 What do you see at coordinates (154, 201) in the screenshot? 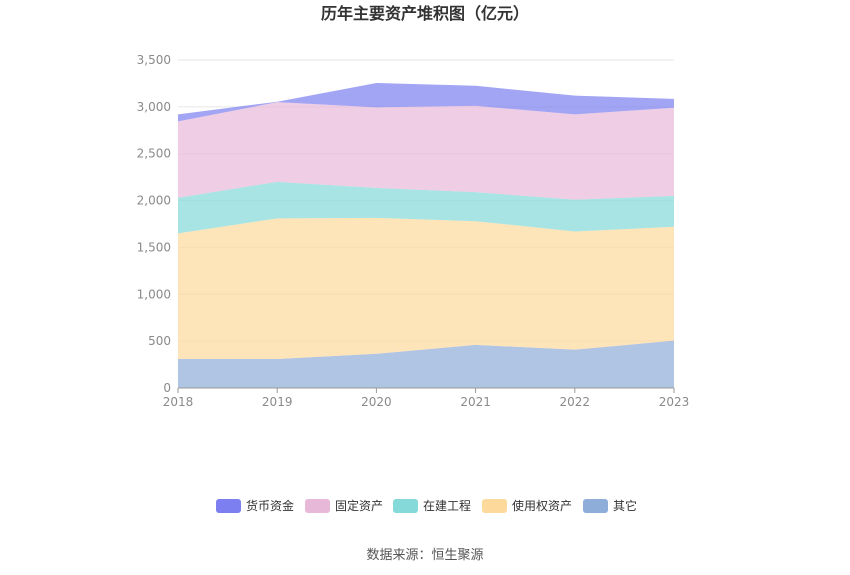
I see `y-tick-label: 2,000` at bounding box center [154, 201].